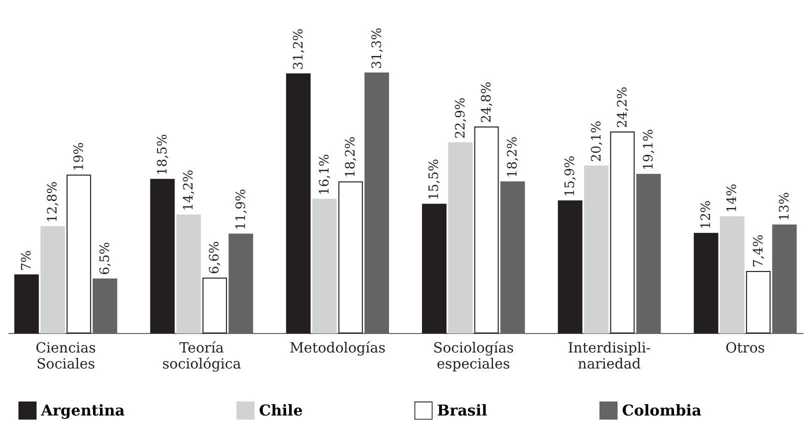  Describe the element at coordinates (66, 356) in the screenshot. I see `x-tick-label: Ciencias Sociales` at that location.